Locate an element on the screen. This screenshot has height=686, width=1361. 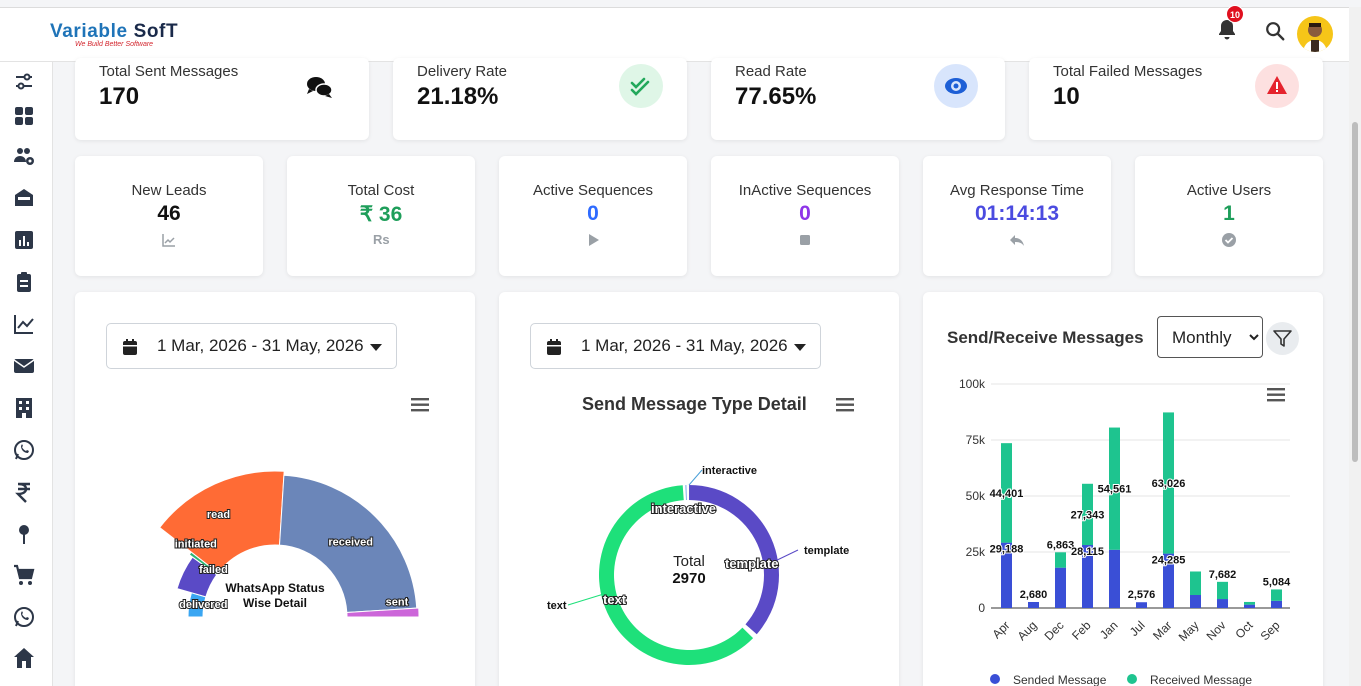
bar-Oct-sent is located at coordinates (1249, 606).